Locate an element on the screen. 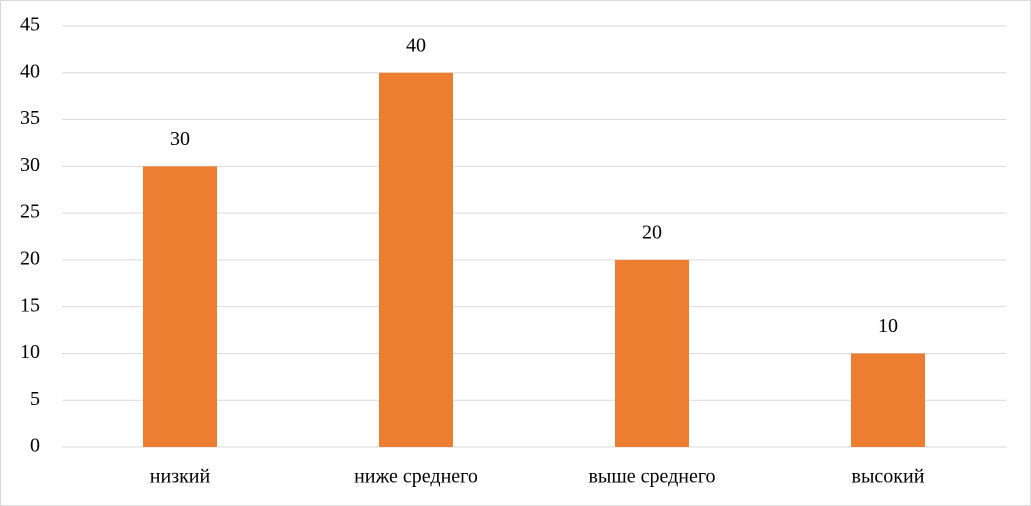  y-tick-label: 15 is located at coordinates (30, 305).